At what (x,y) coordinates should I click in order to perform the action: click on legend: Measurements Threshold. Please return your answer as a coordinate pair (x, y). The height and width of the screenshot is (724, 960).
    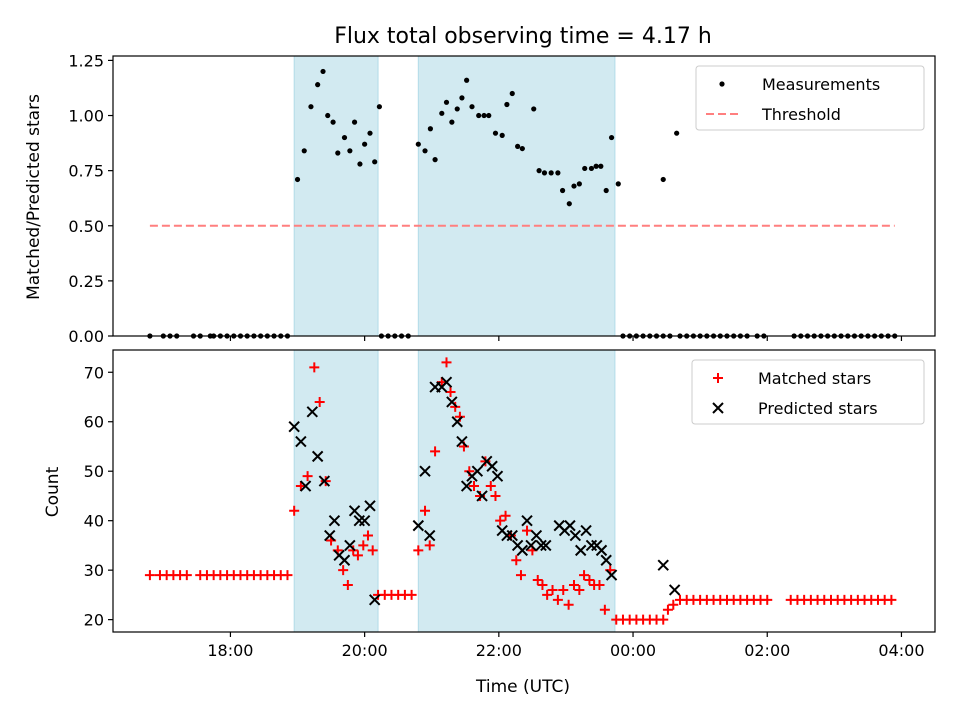
    Looking at the image, I should click on (810, 98).